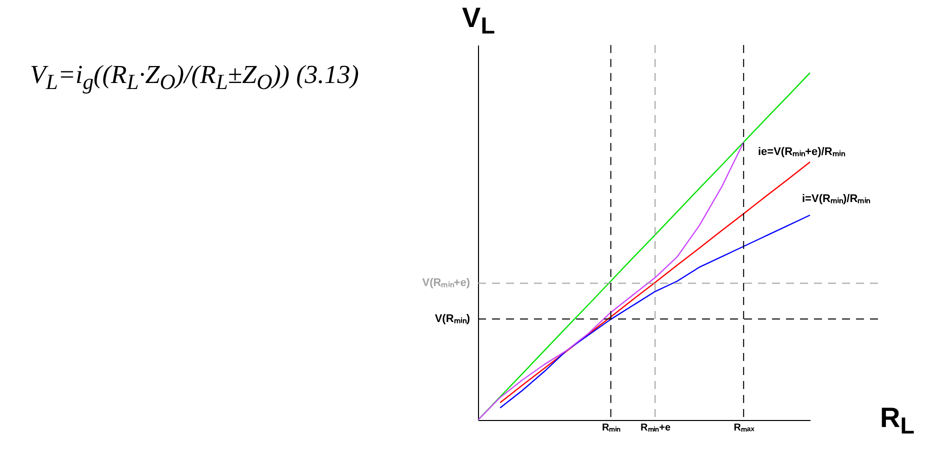 The image size is (940, 450). Describe the element at coordinates (897, 421) in the screenshot. I see `x-axis-title: R$_{L}$` at that location.